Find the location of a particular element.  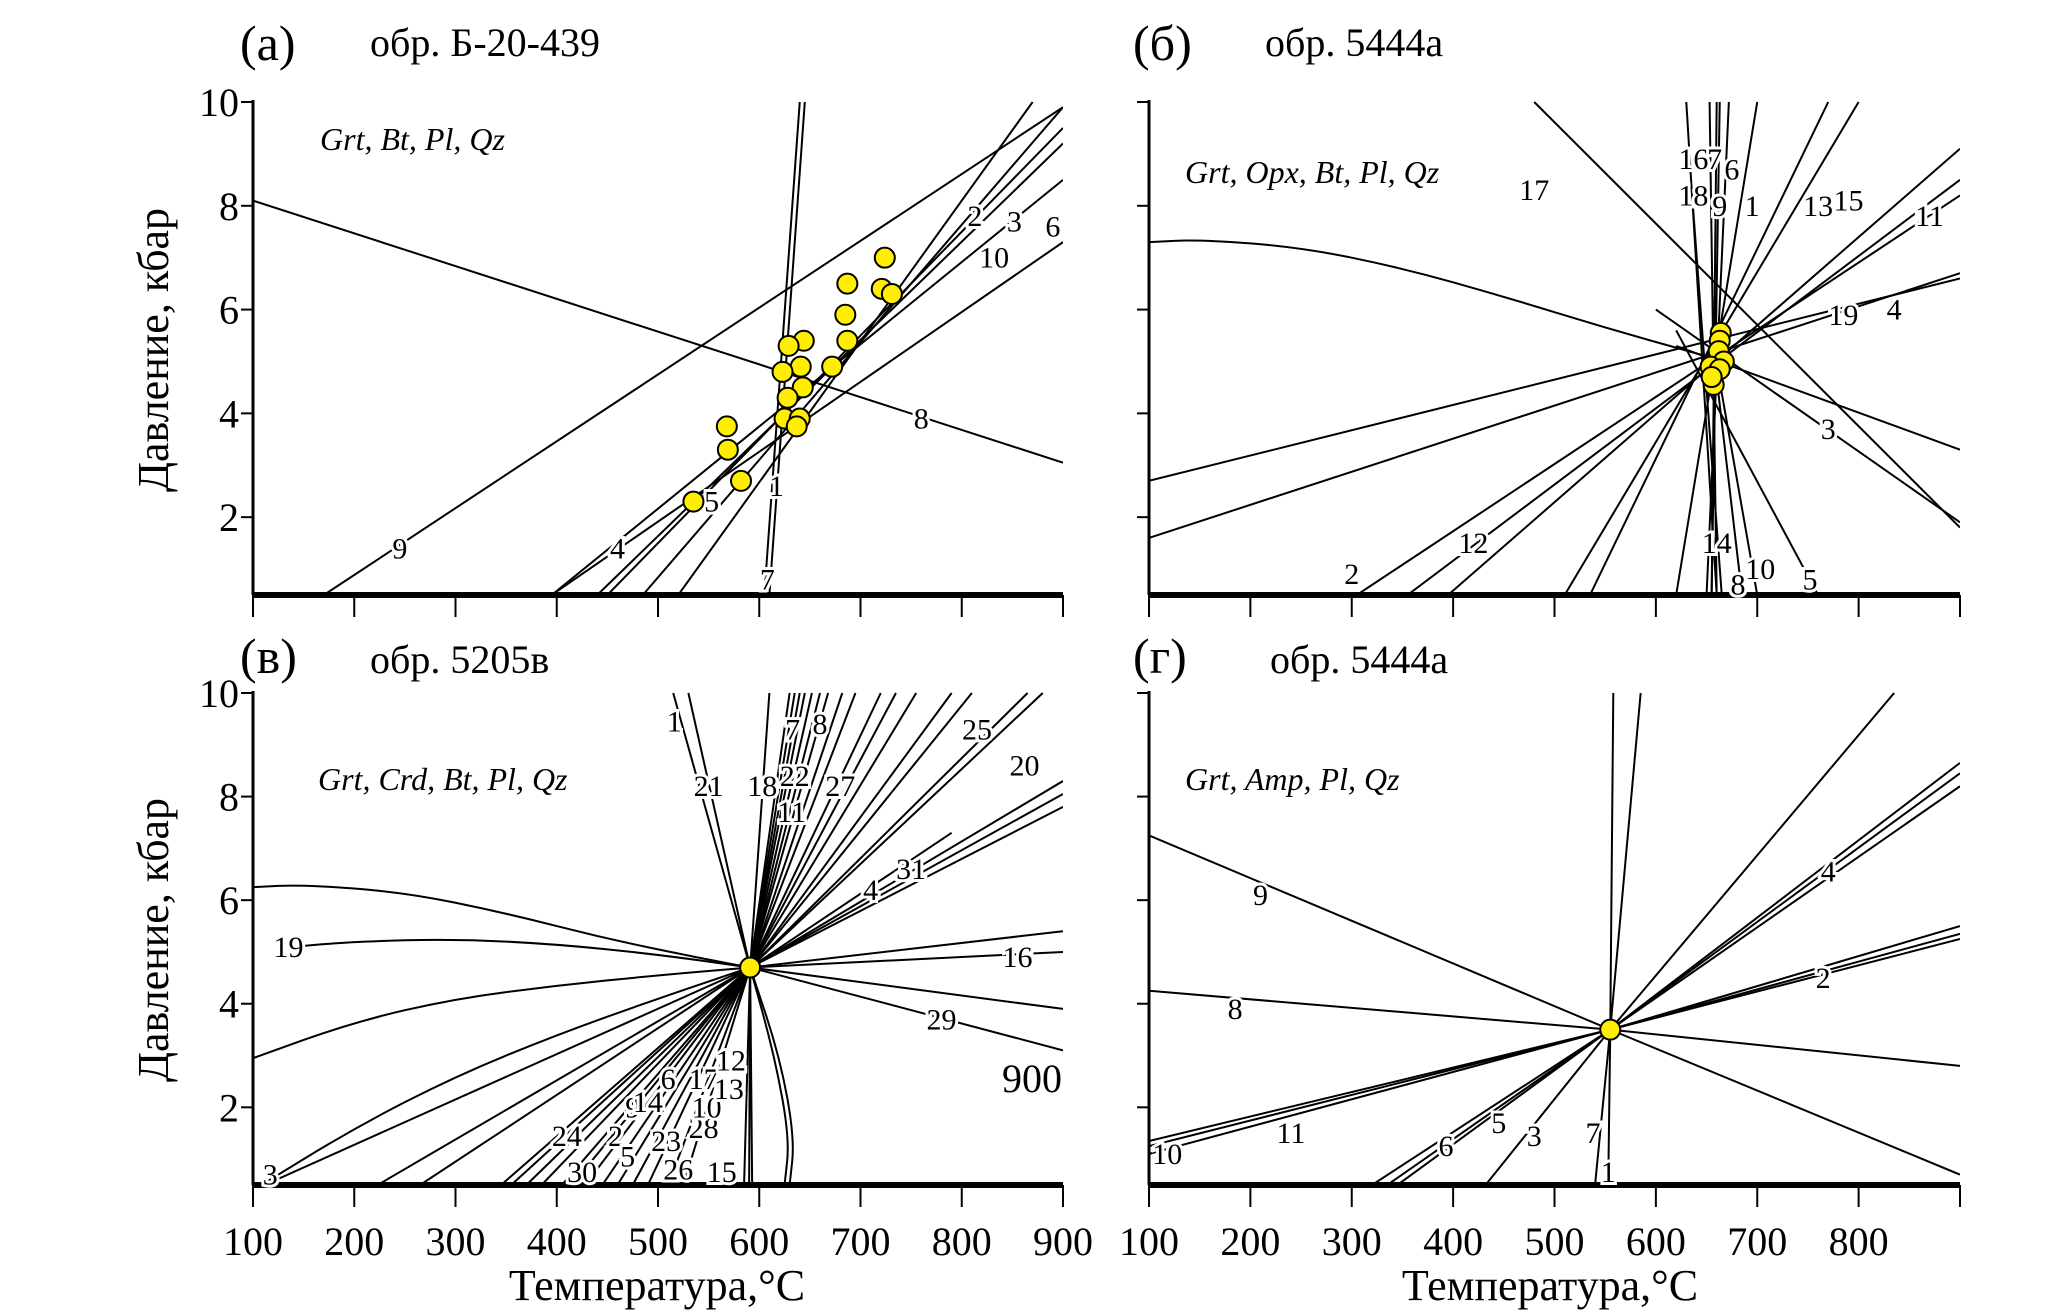

reaction-label: 22 is located at coordinates (795, 776).